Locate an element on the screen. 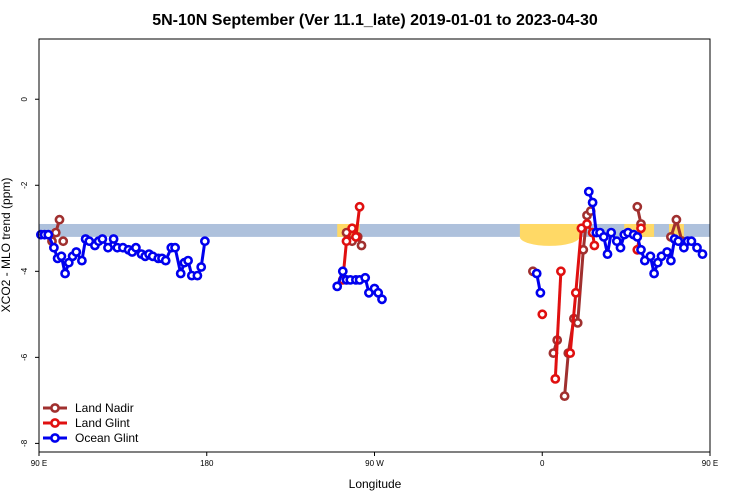  legend-entry: Land Glint is located at coordinates (86, 423).